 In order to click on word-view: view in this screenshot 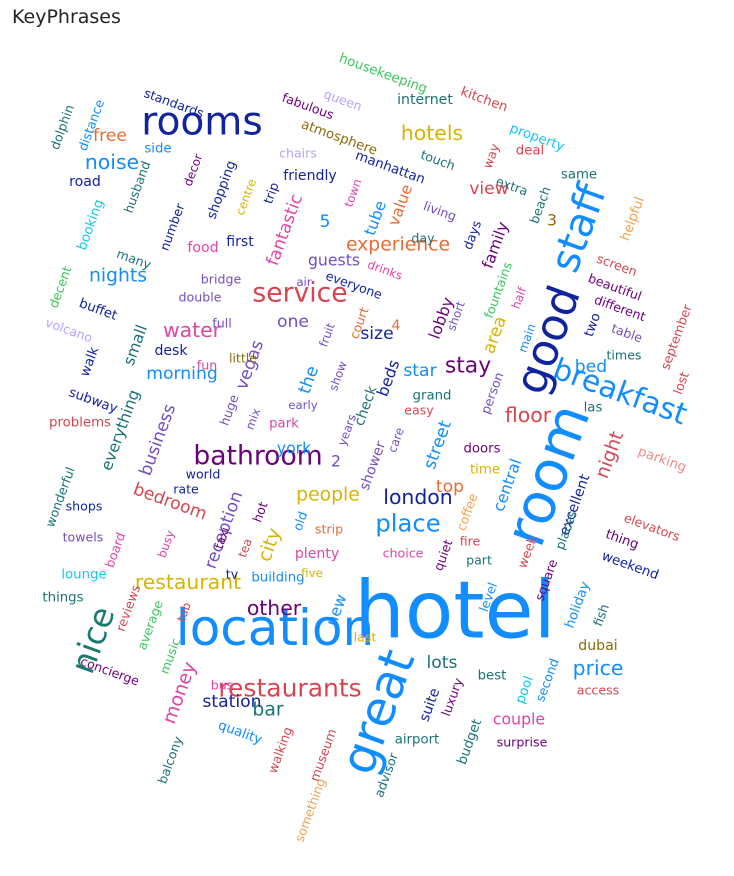, I will do `click(489, 189)`.